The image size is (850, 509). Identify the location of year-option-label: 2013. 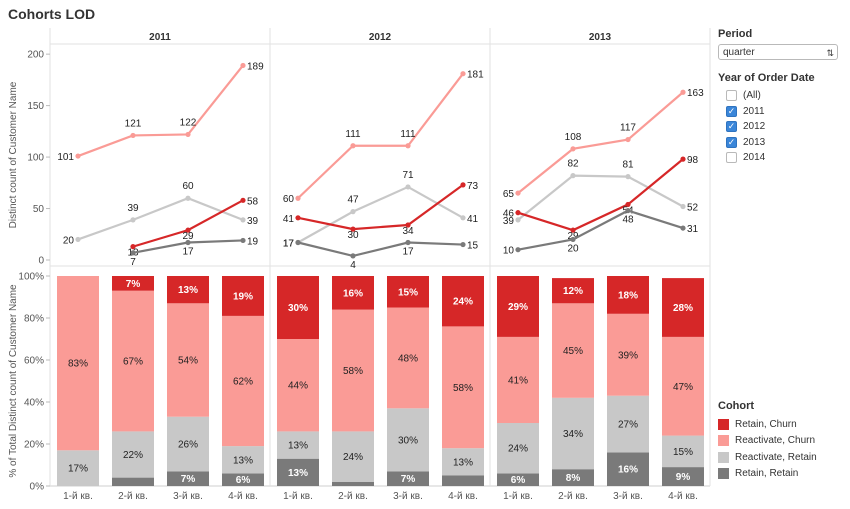
(754, 142).